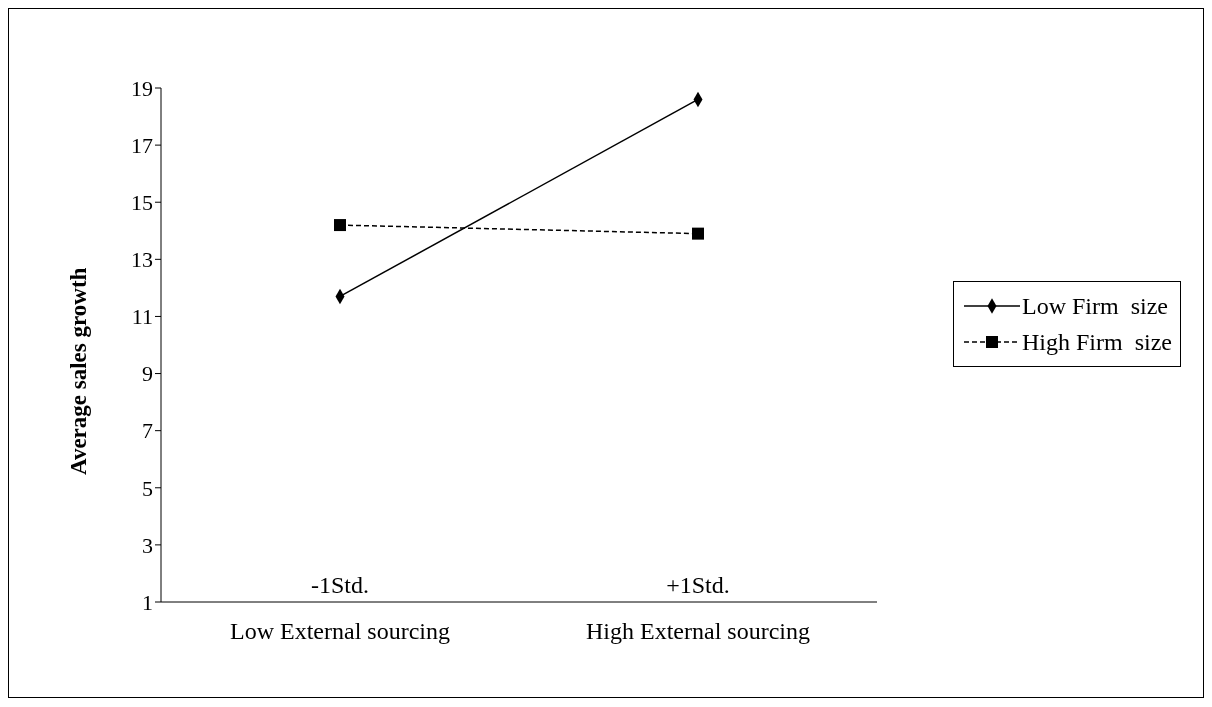  I want to click on x-tick-label: High External sourcing, so click(698, 631).